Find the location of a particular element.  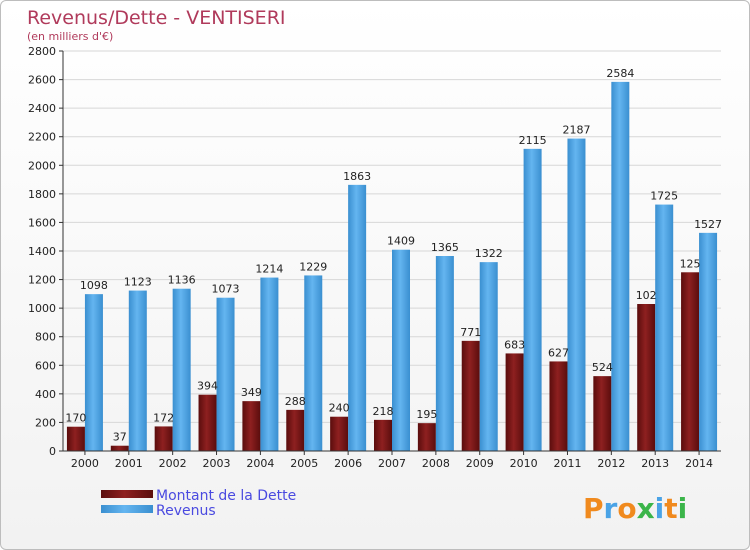

logo-letter: P is located at coordinates (593, 508).